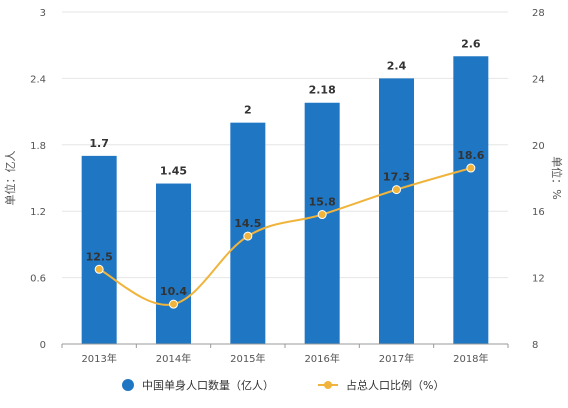  Describe the element at coordinates (248, 110) in the screenshot. I see `bar-data-label: 2` at that location.